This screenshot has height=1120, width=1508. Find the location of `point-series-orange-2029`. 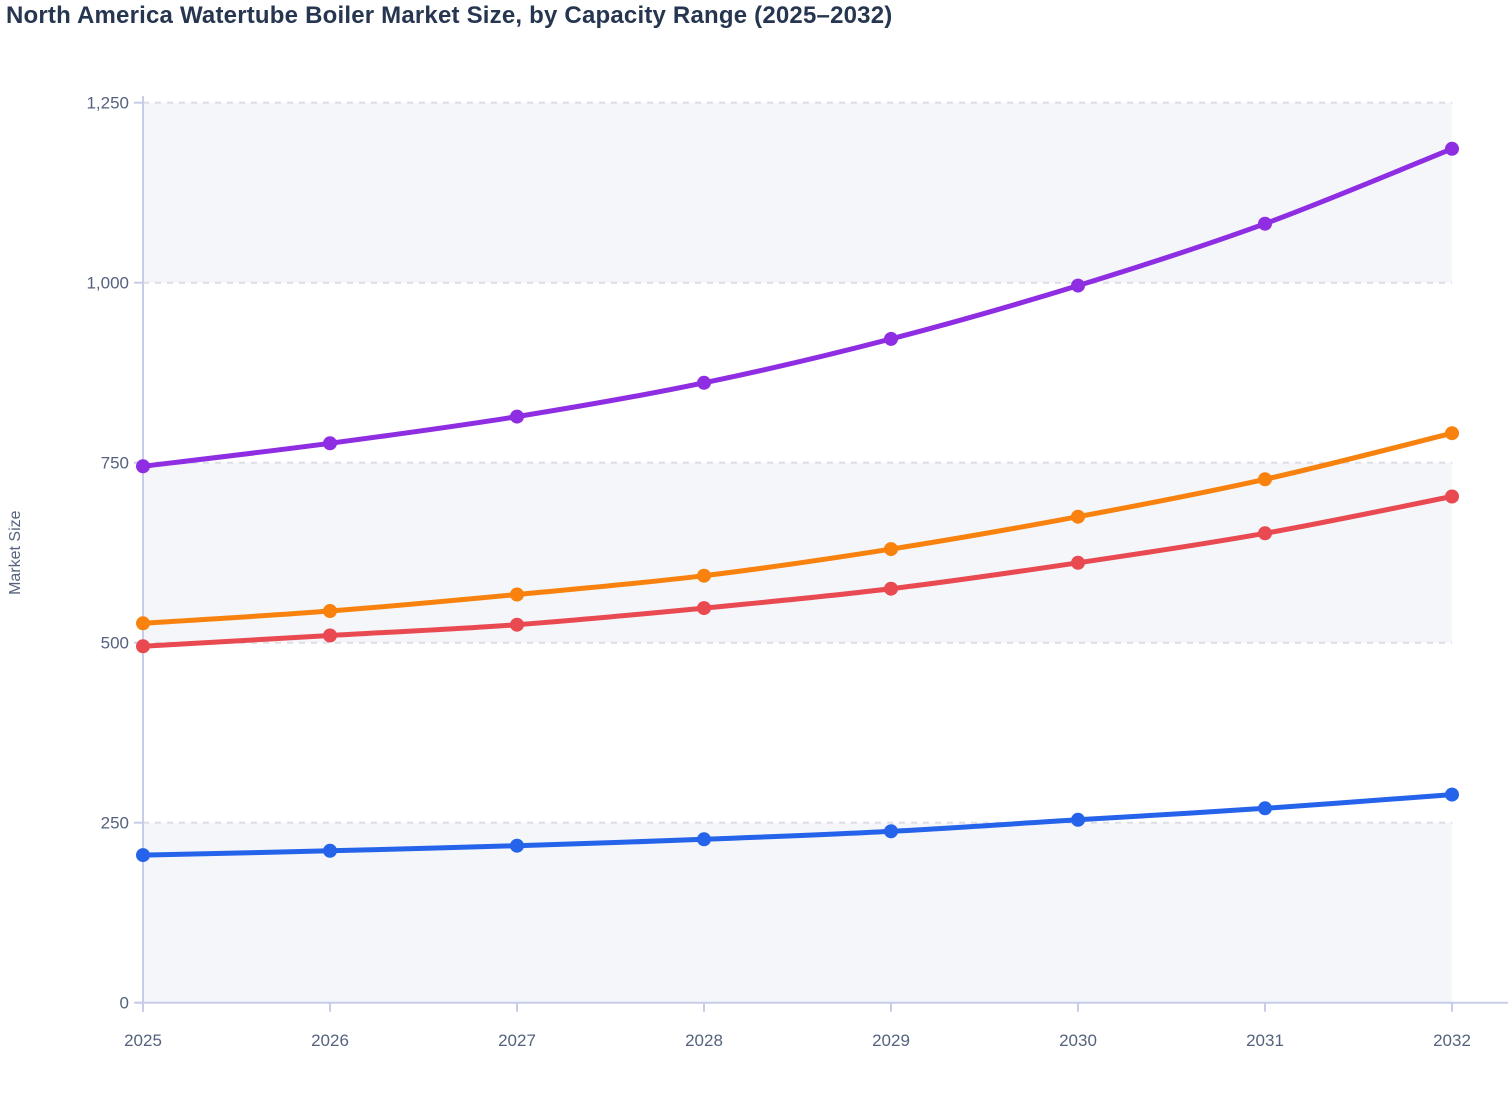

point-series-orange-2029 is located at coordinates (891, 549).